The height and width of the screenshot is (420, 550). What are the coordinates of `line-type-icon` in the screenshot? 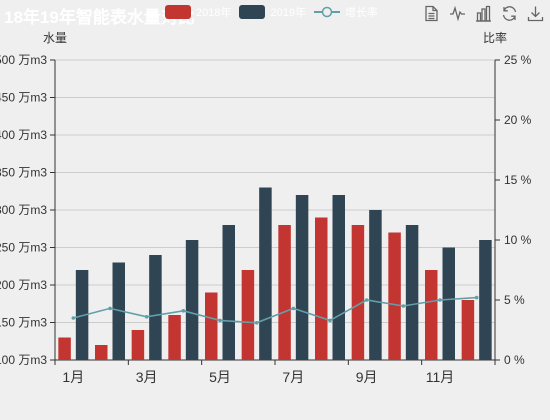 It's located at (457, 13).